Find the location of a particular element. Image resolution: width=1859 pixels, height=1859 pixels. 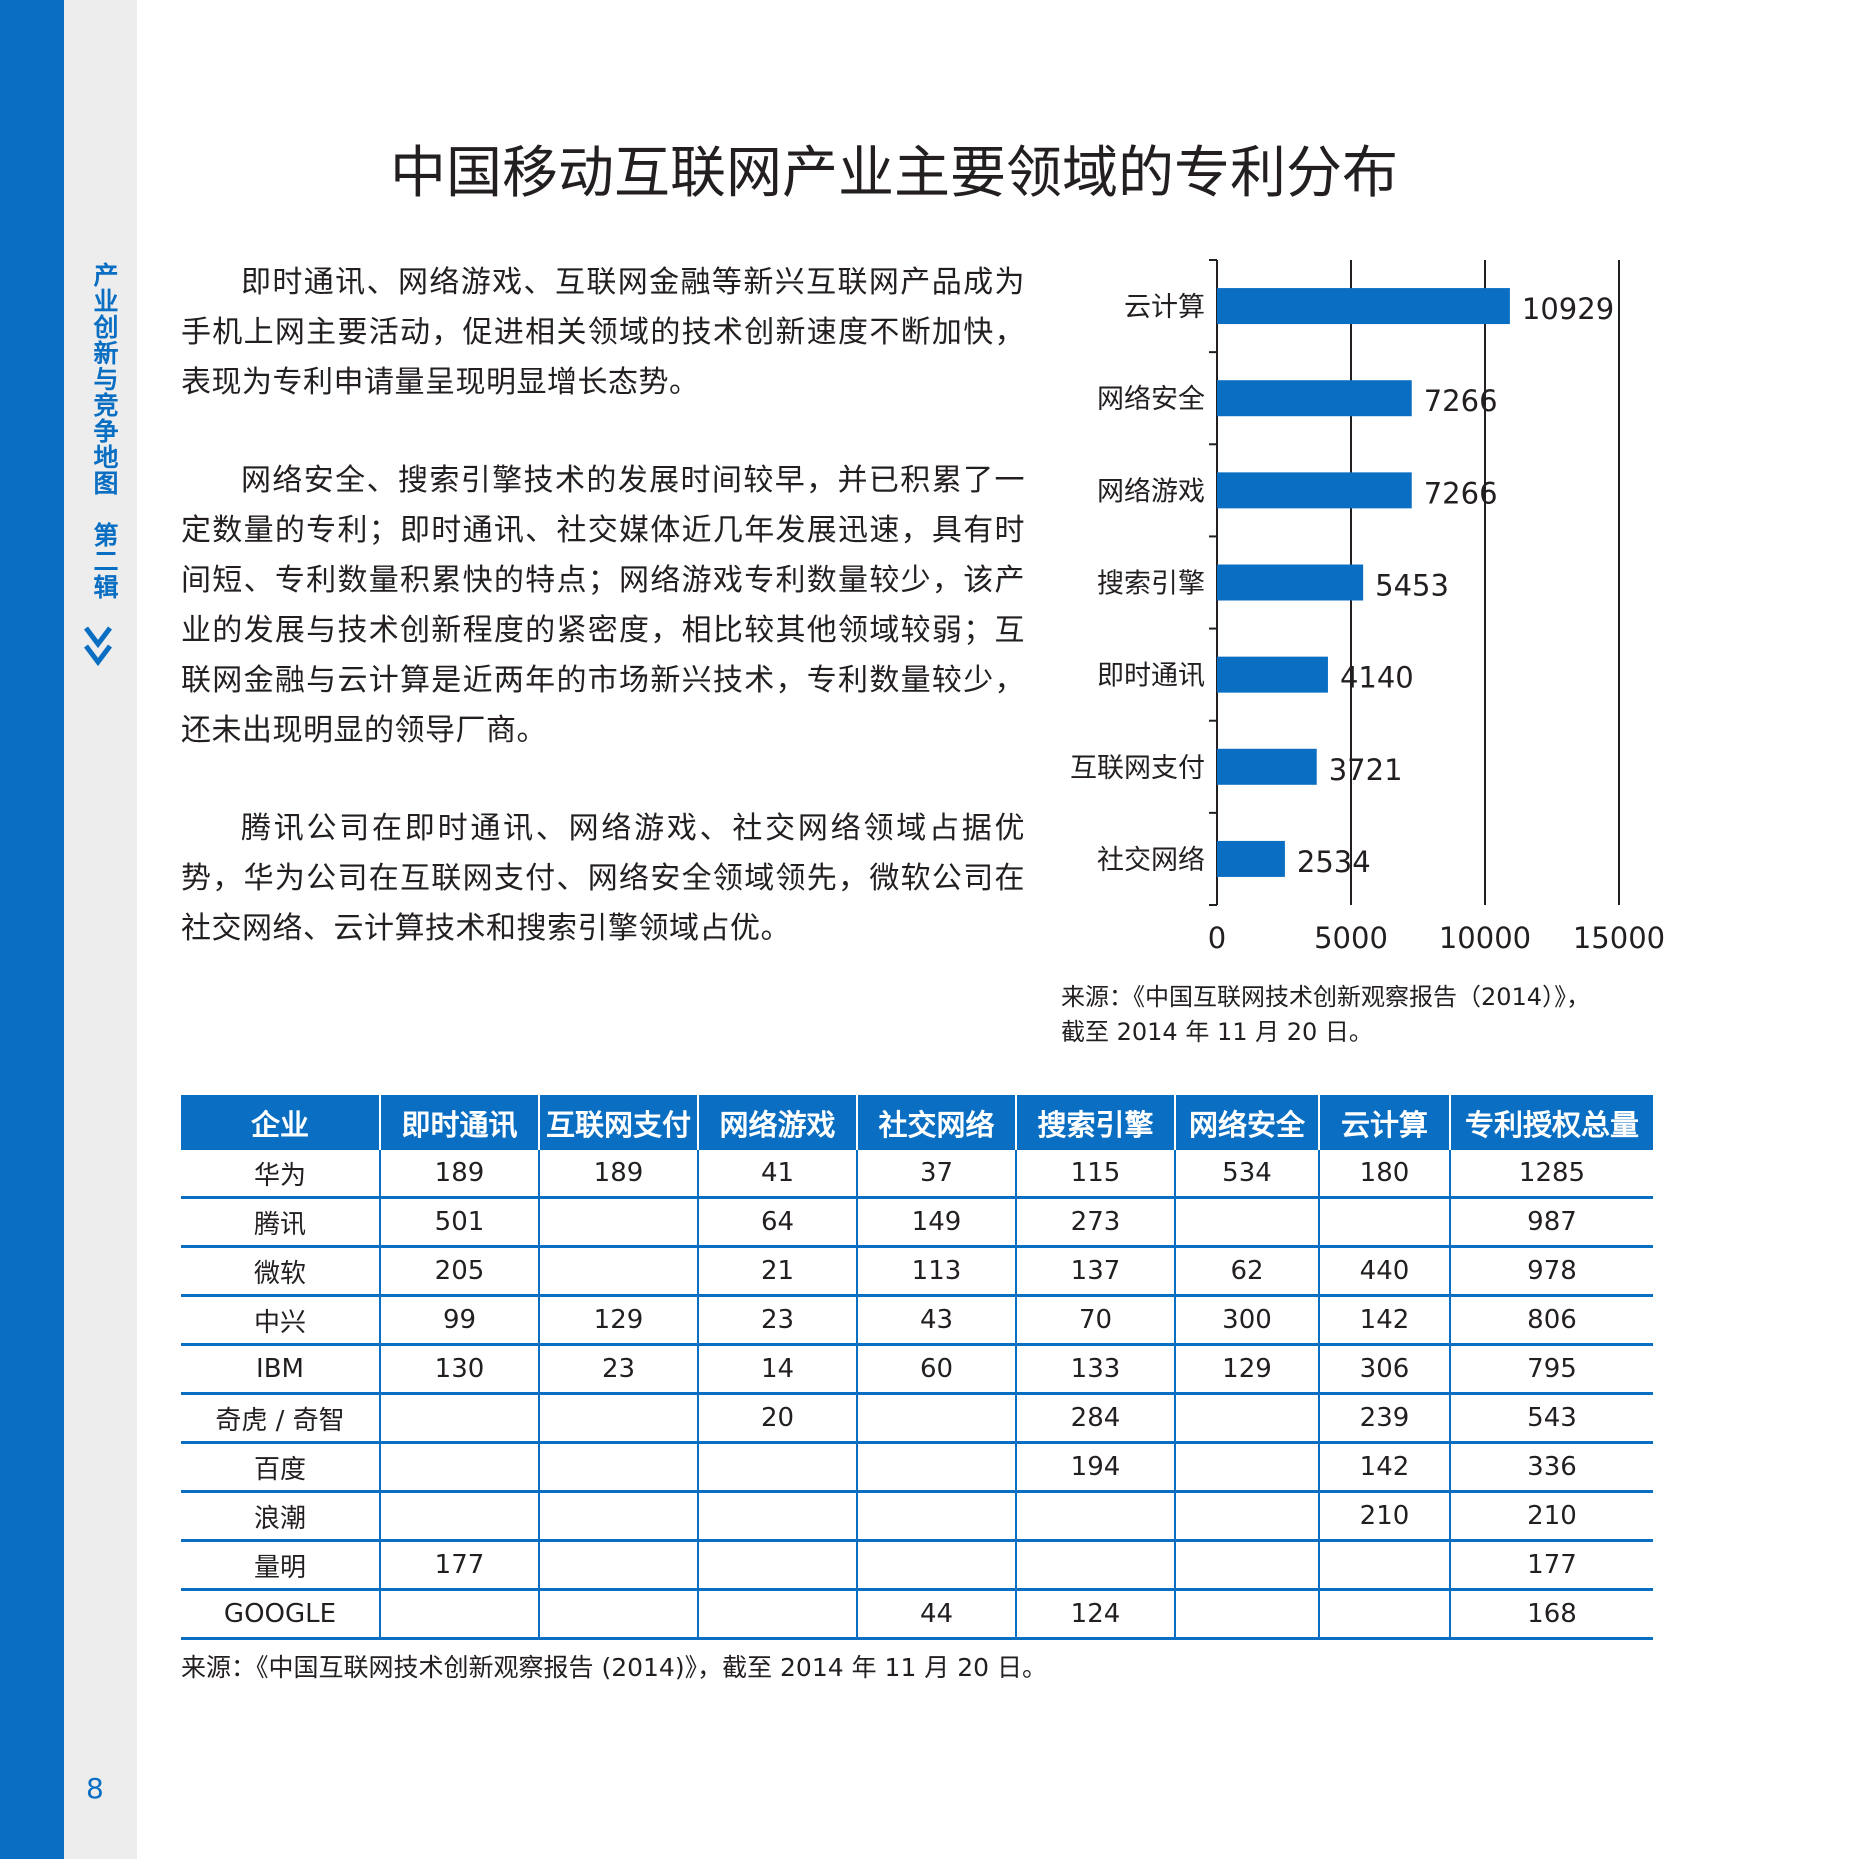

table-row: 奇虎 / 奇智 20 284 239 543 is located at coordinates (917, 1418).